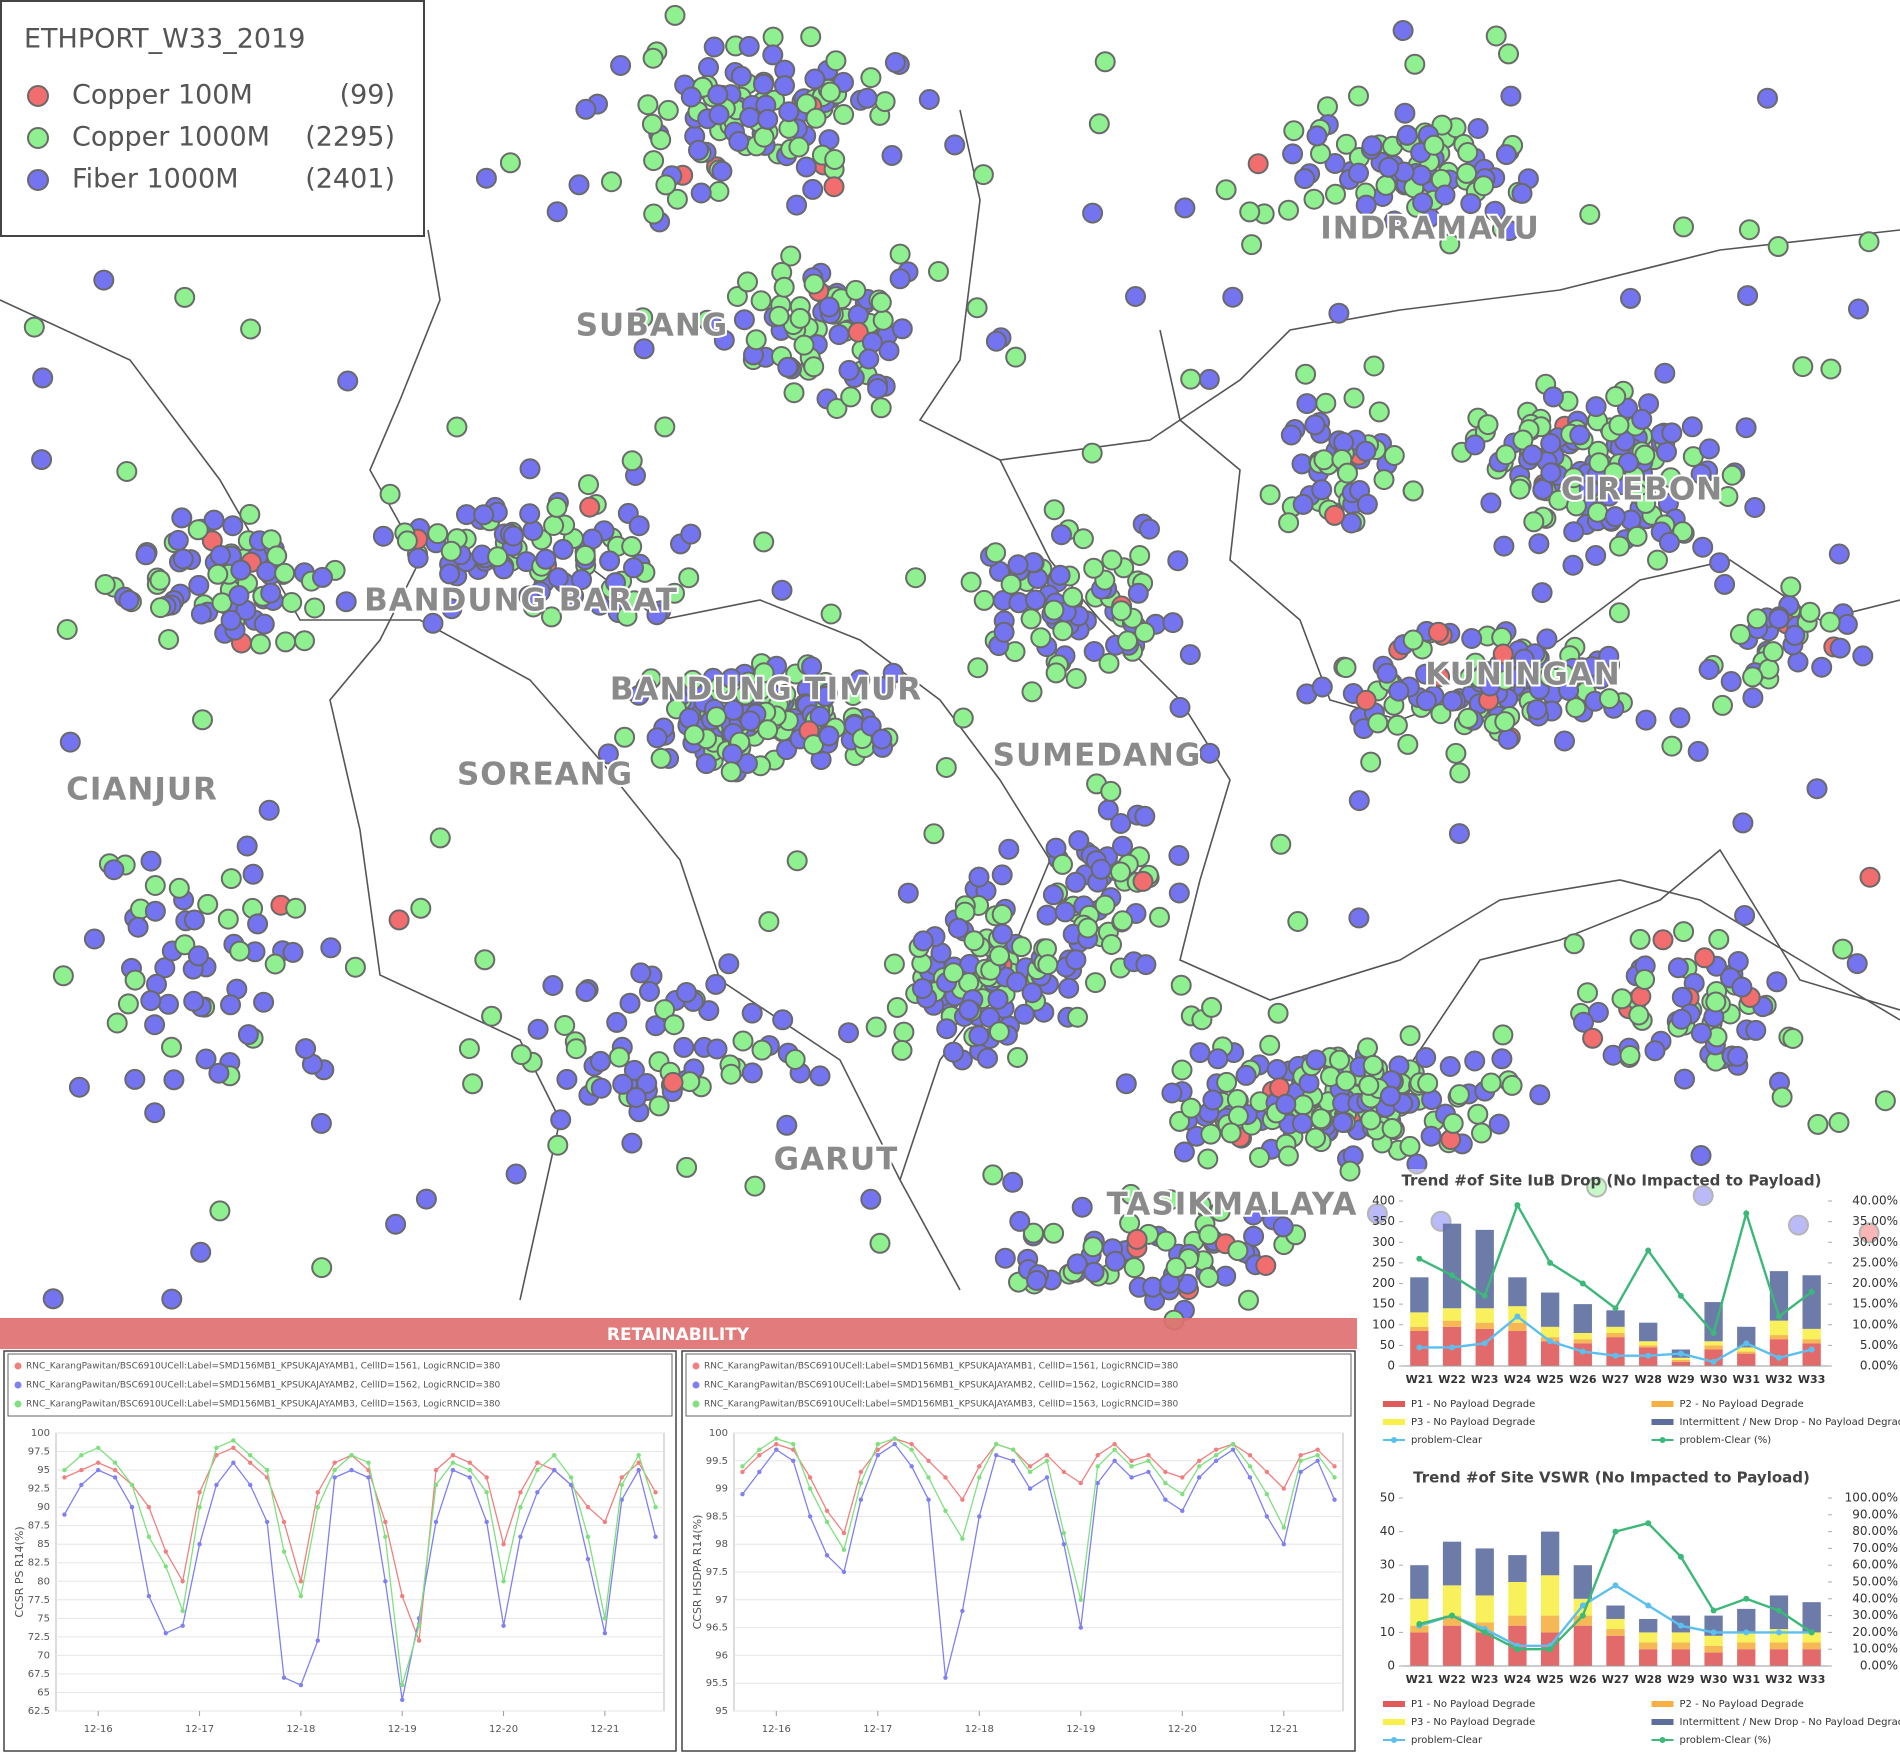 The height and width of the screenshot is (1756, 1900). What do you see at coordinates (1875, 1304) in the screenshot?
I see `y2-tick-label: 15.00%` at bounding box center [1875, 1304].